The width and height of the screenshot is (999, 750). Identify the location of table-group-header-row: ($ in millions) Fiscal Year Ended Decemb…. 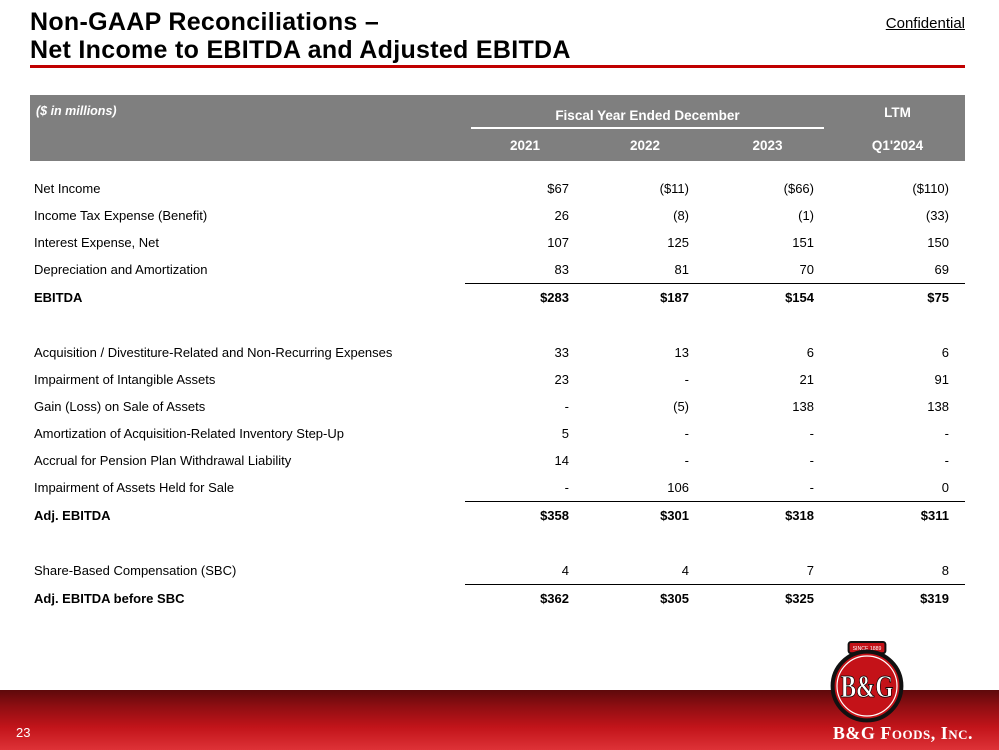
(497, 128).